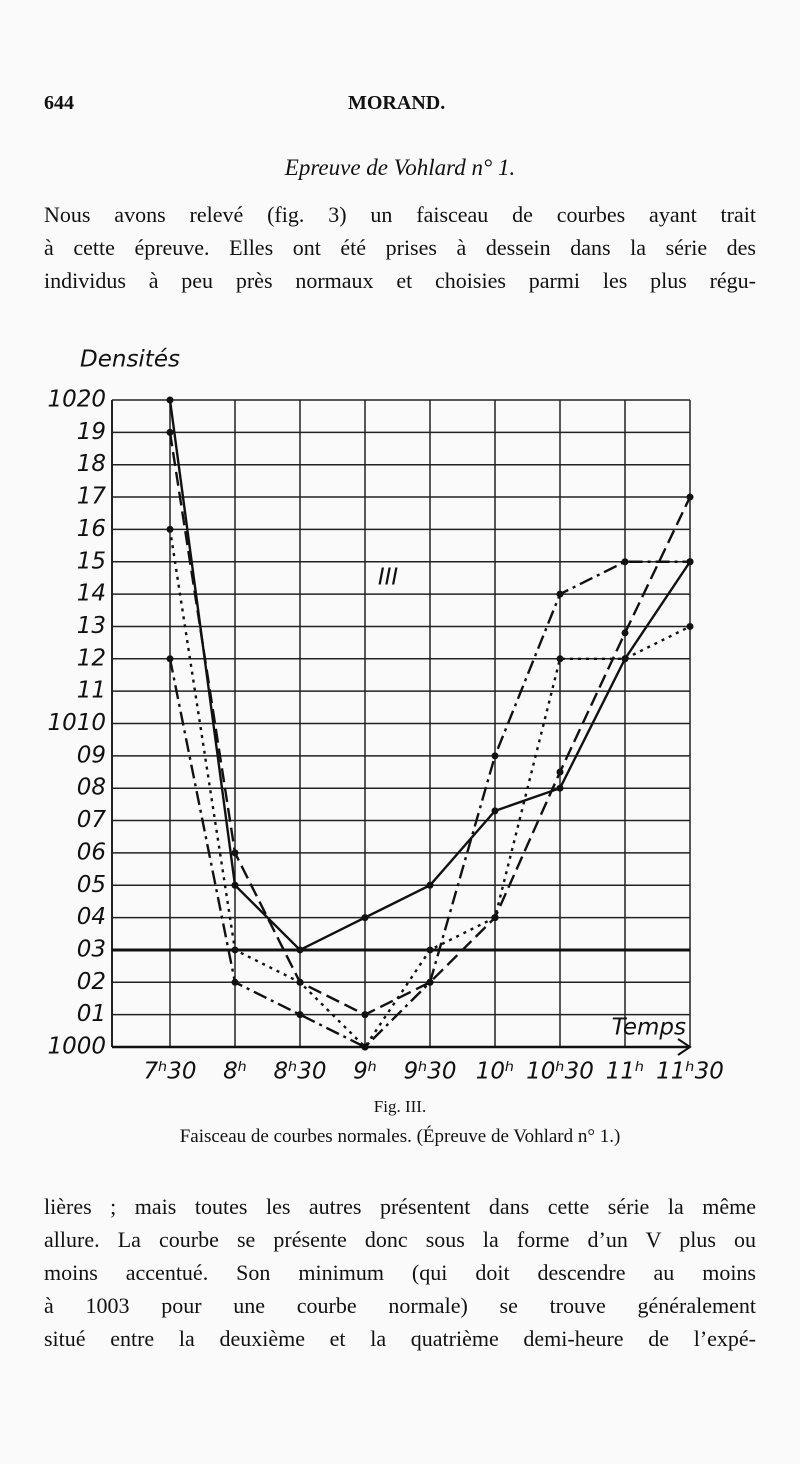  I want to click on y-axis-label: Densités, so click(130, 360).